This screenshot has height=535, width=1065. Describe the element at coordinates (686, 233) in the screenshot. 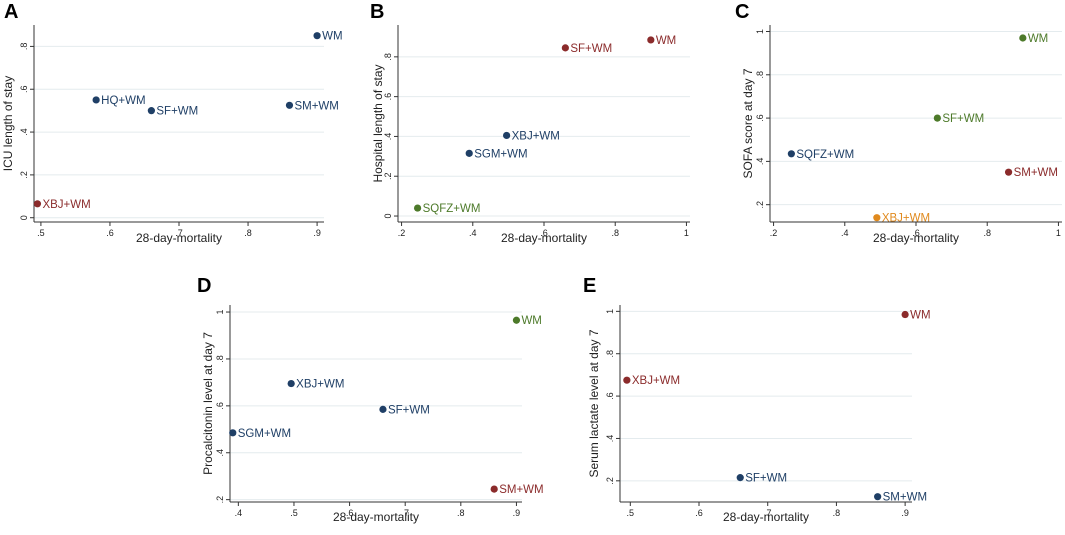

I see `panel-b-x-tick-label: 1` at that location.